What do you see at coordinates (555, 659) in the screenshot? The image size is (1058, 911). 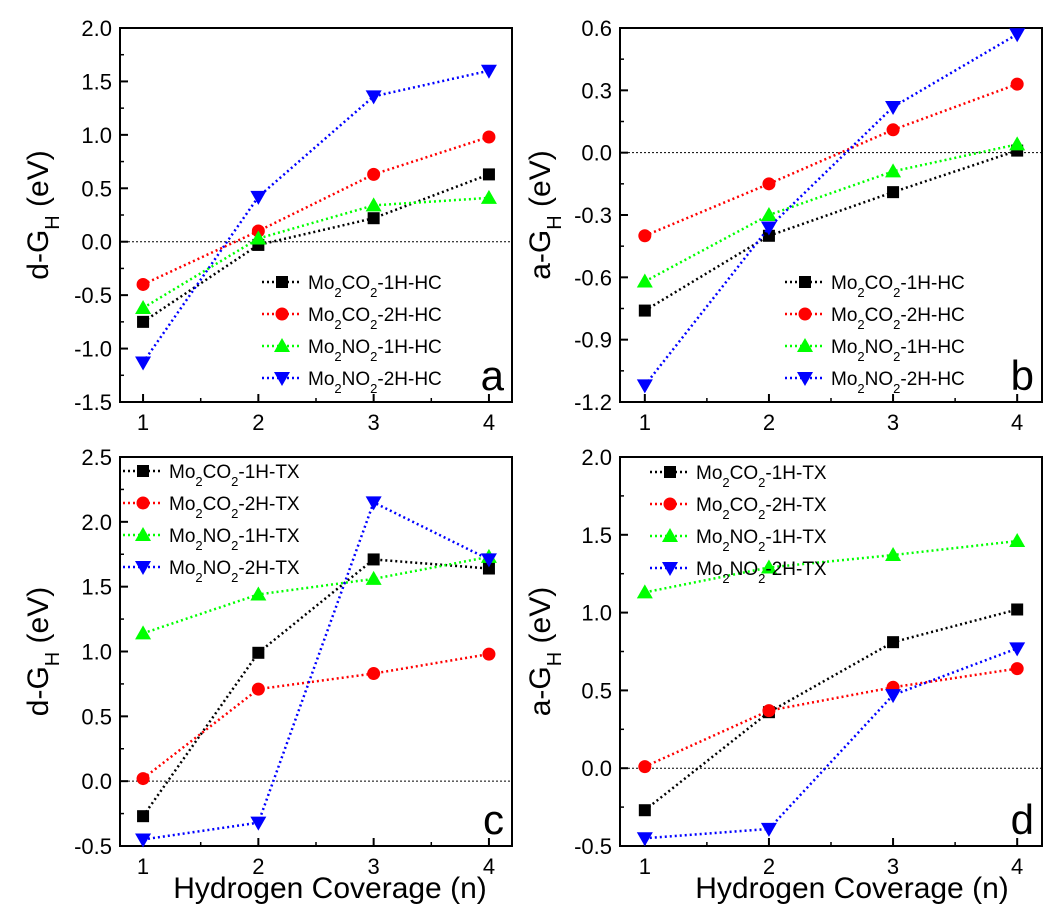 I see `y-axis-title-subscript: H` at bounding box center [555, 659].